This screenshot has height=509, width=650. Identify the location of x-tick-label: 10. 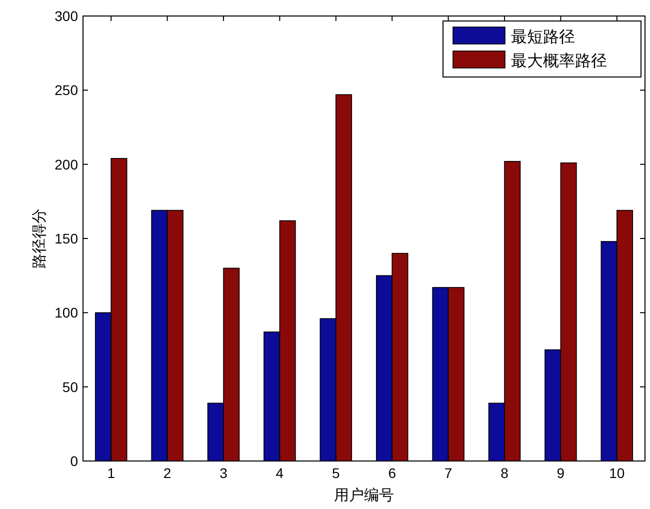
(617, 473).